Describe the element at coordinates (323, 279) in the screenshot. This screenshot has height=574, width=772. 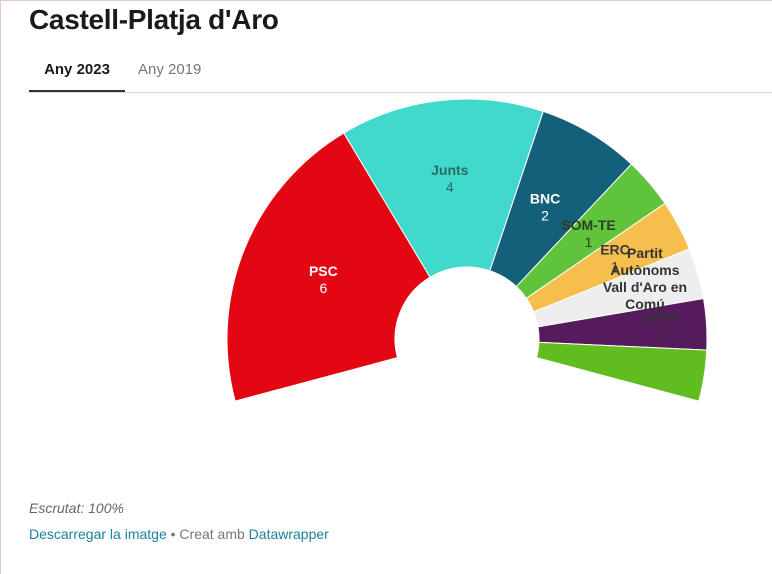
I see `seat-label-0: PSC 6` at that location.